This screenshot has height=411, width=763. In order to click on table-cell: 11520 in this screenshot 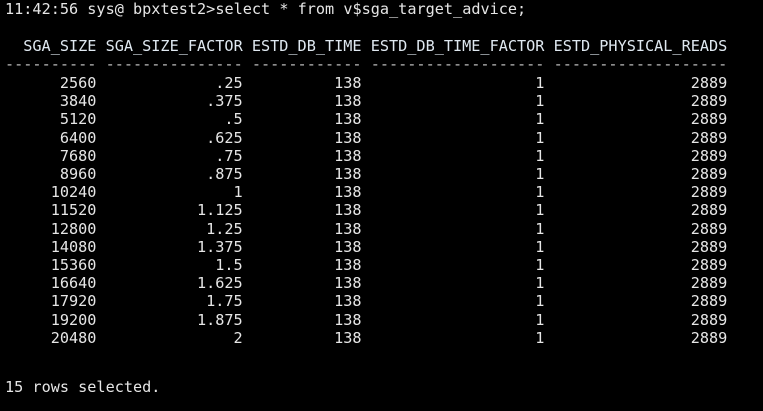, I will do `click(73, 210)`.